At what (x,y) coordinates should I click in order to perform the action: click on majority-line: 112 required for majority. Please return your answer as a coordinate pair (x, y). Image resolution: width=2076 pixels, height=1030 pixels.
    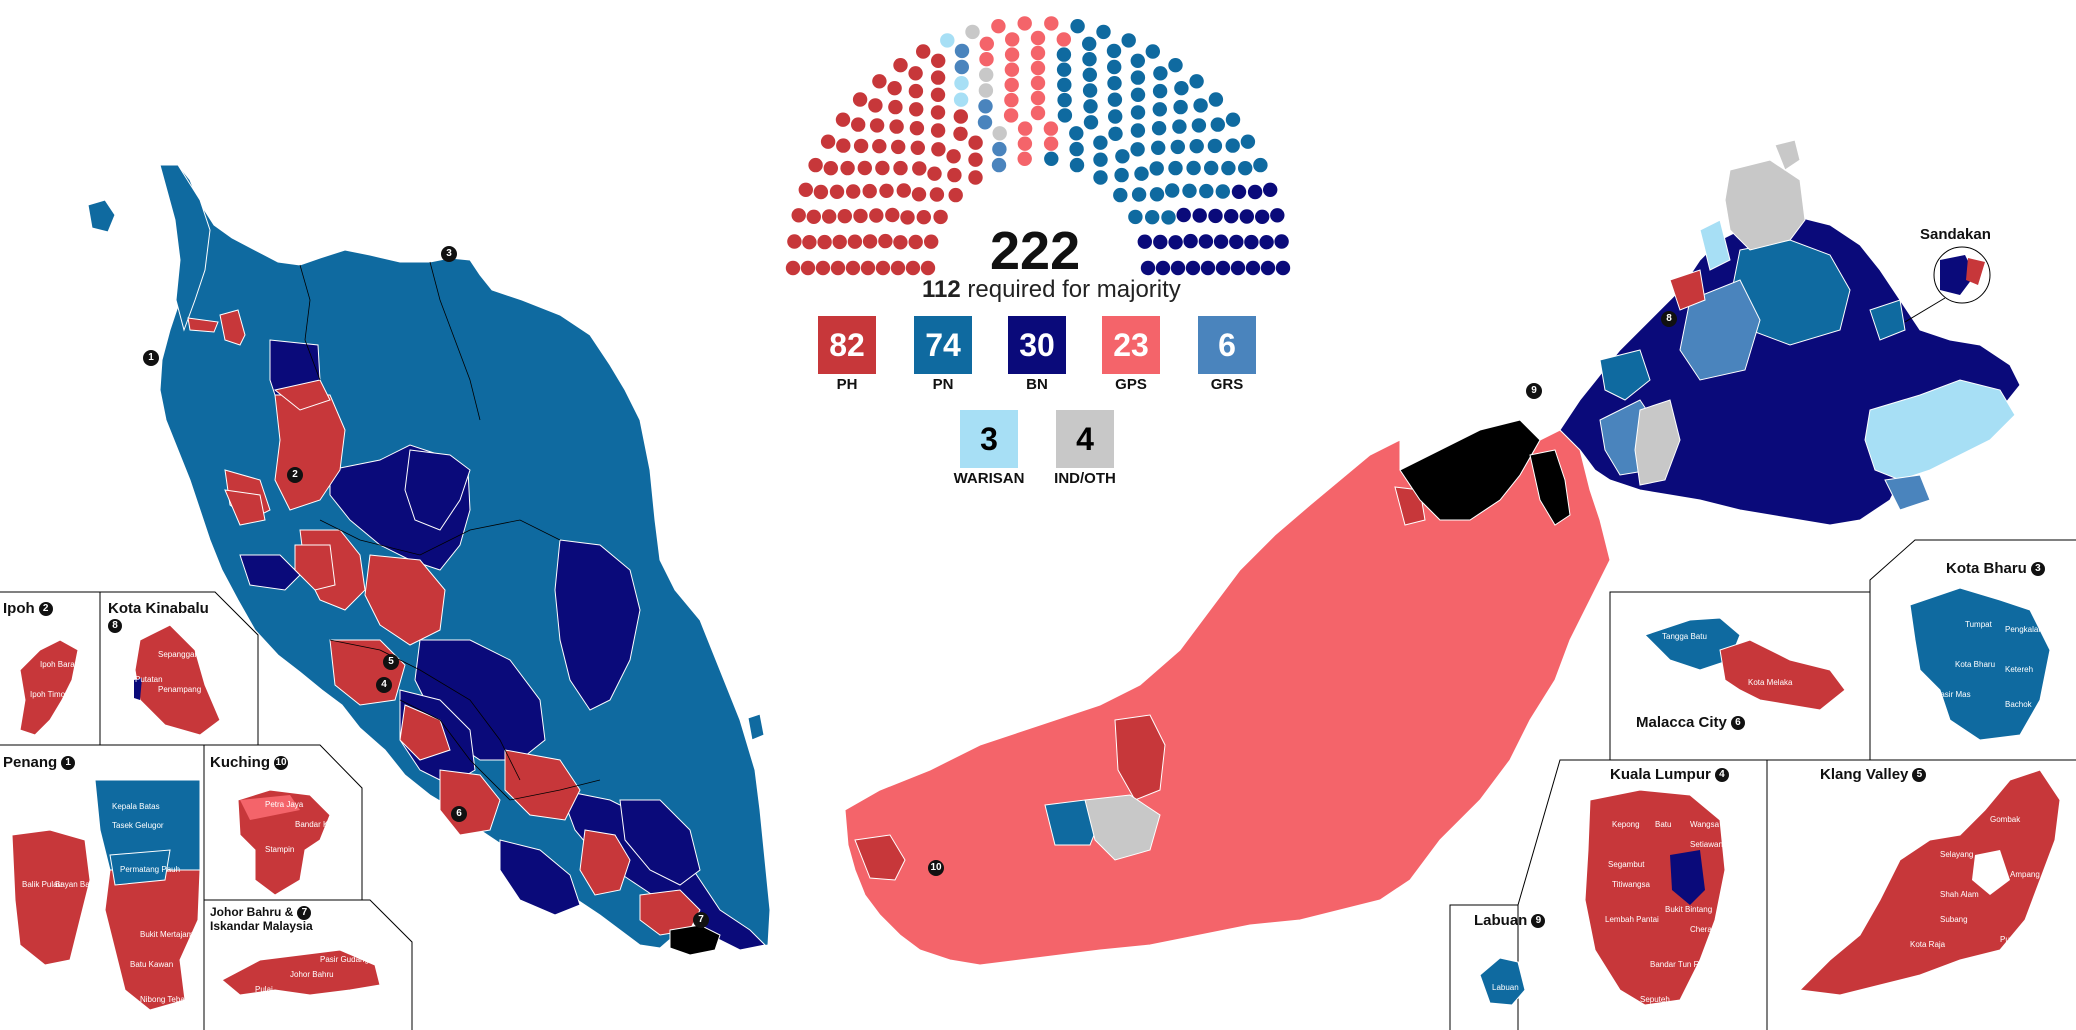
    Looking at the image, I should click on (1051, 290).